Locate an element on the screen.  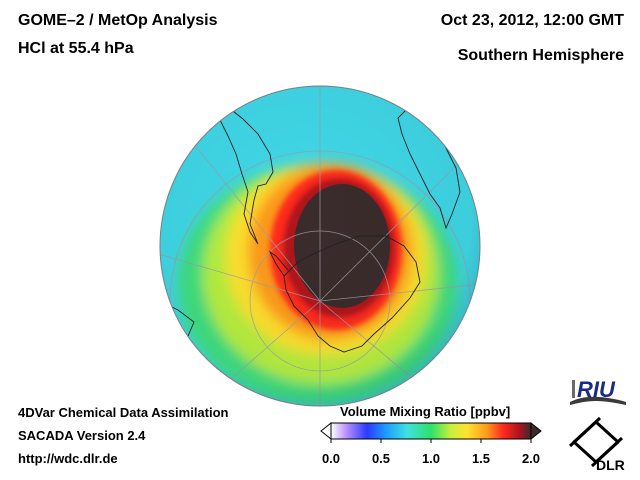
riu-swoosh-icon is located at coordinates (598, 400).